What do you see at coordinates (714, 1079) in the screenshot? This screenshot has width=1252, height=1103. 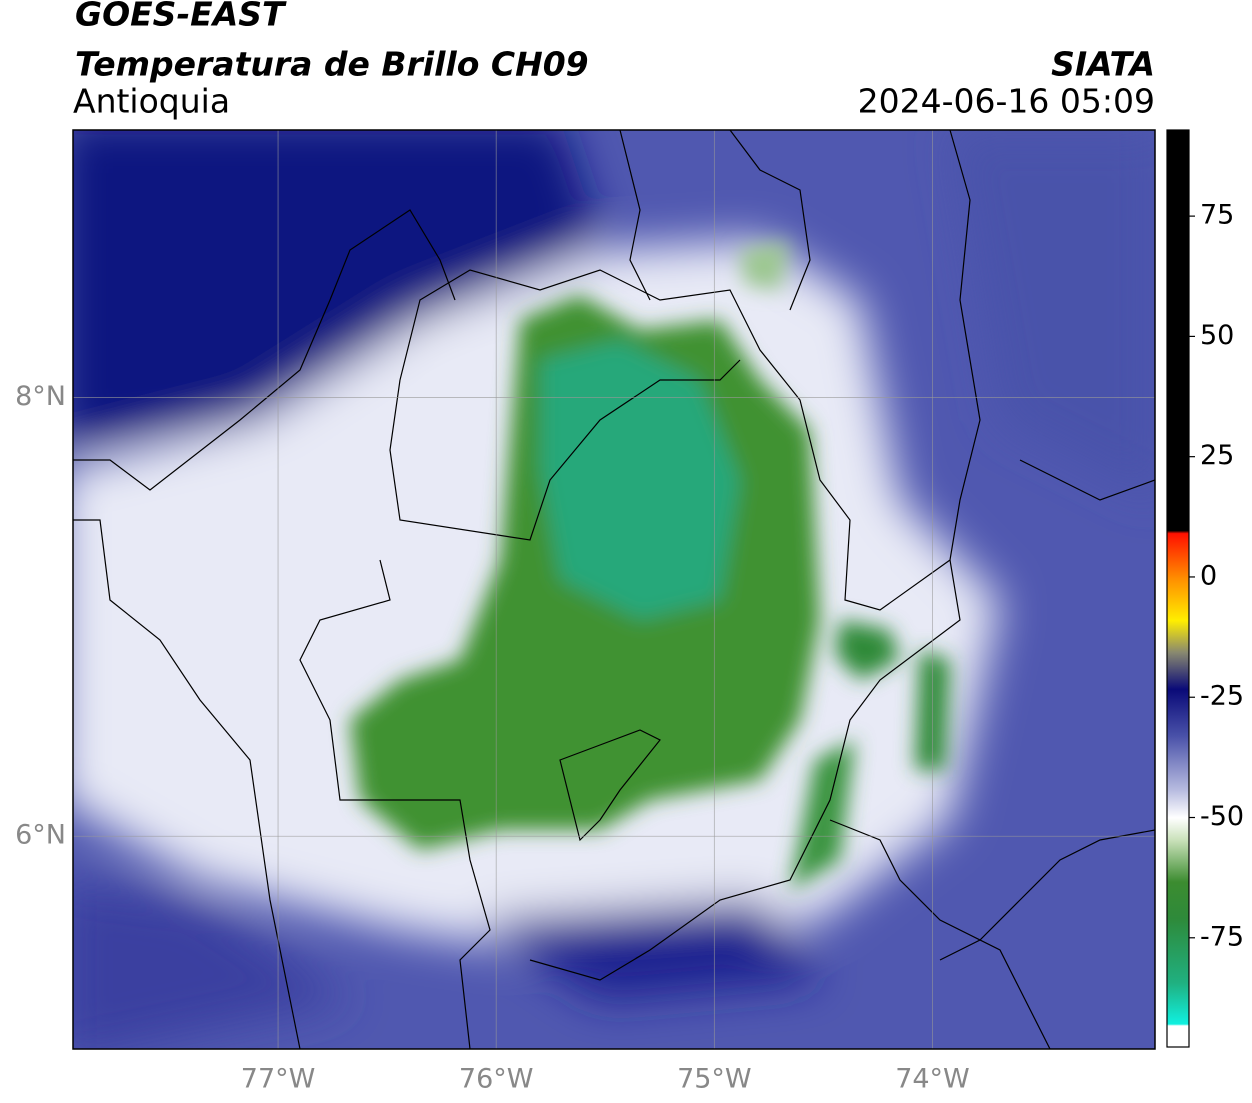 I see `x-tick-label: 75°W` at bounding box center [714, 1079].